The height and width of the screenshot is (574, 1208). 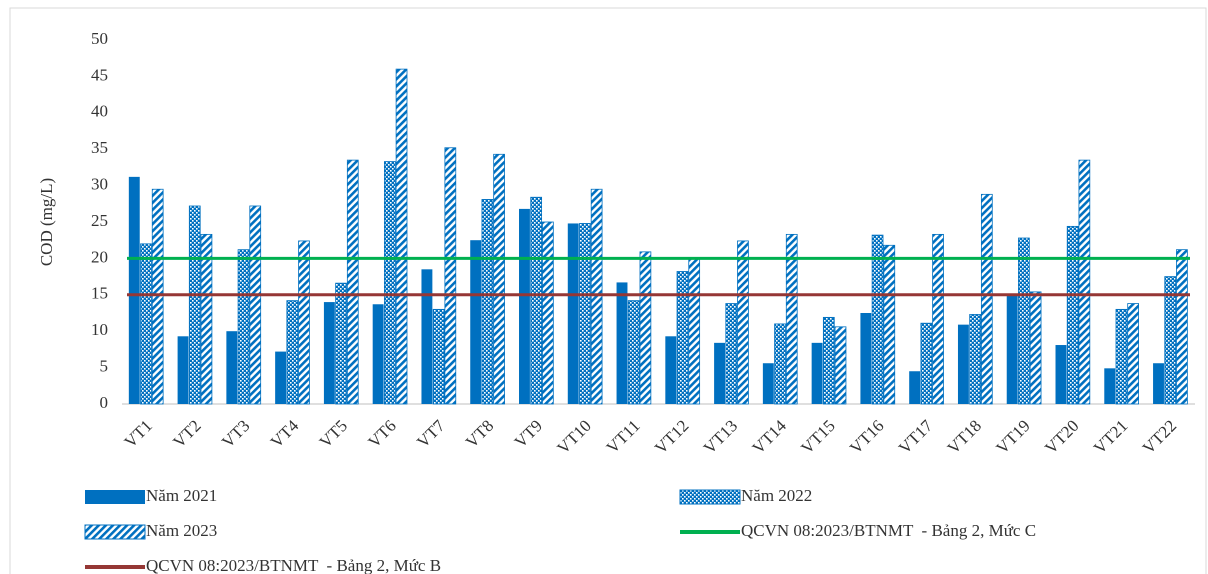 I want to click on y-tick-label: 20, so click(x=99, y=256).